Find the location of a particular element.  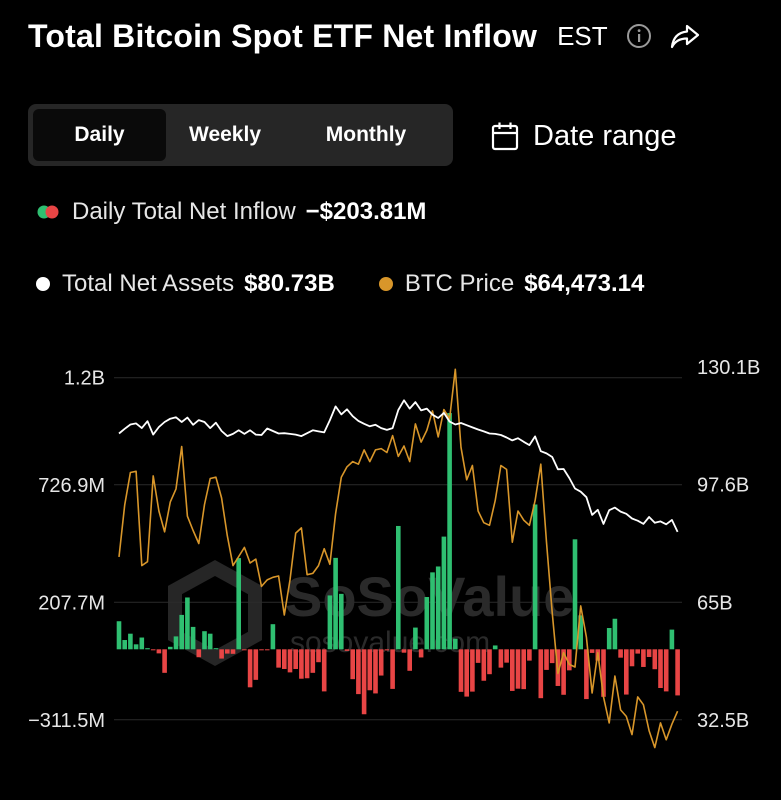

timezone-label: EST is located at coordinates (582, 35).